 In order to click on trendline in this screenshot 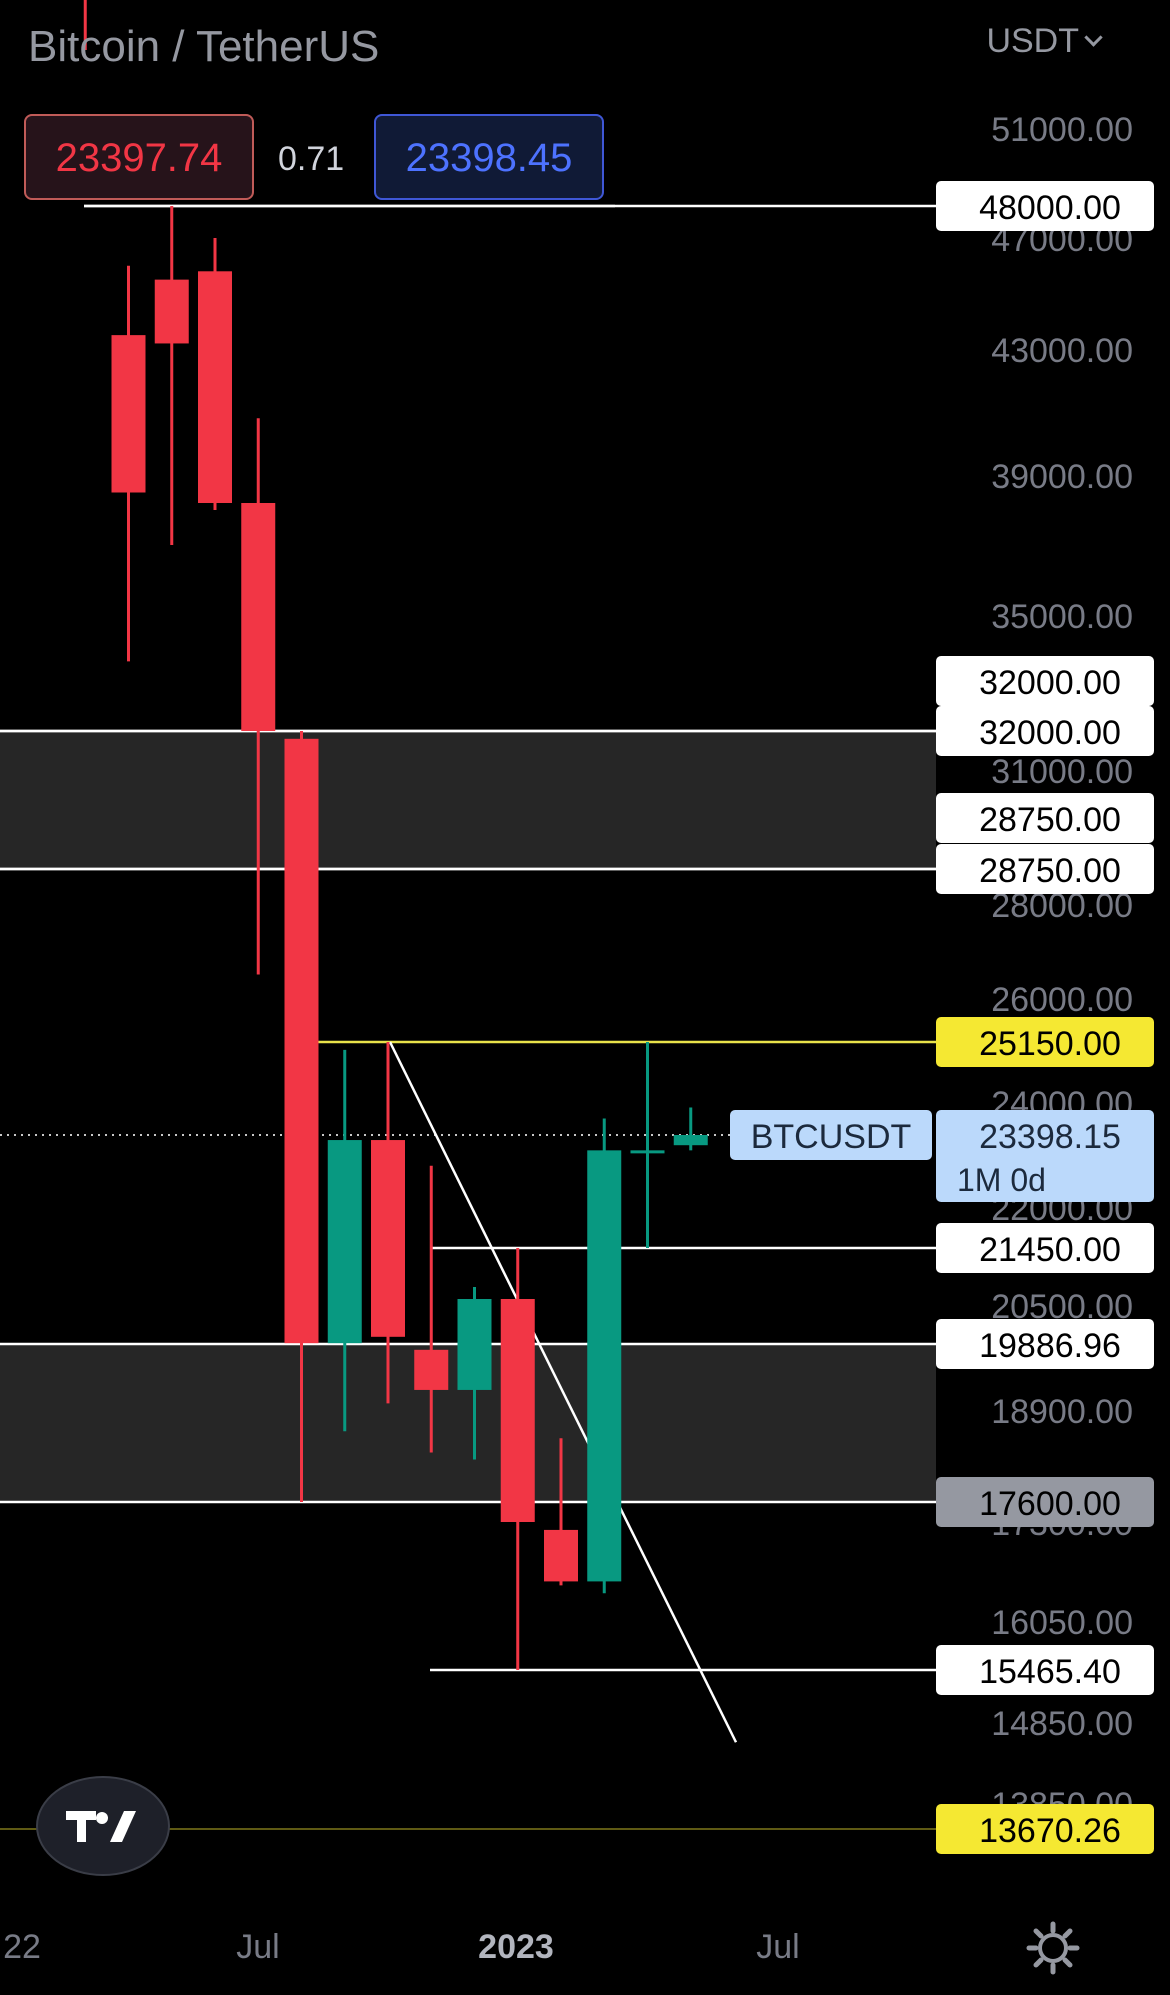, I will do `click(563, 1392)`.